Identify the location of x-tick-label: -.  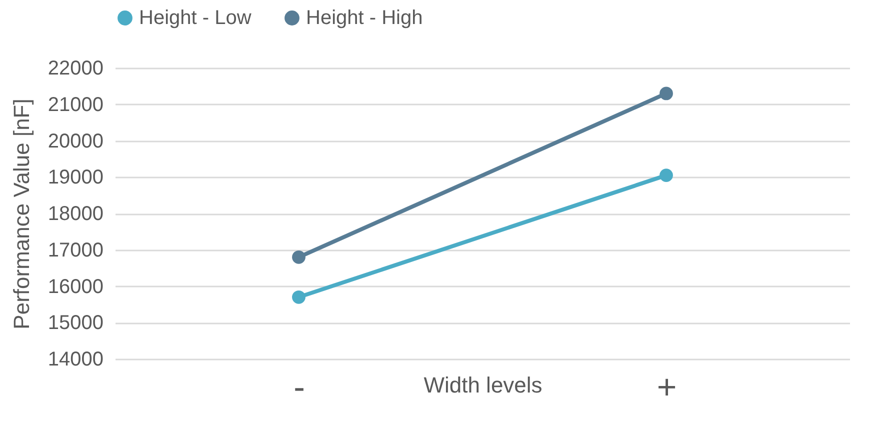
(299, 387).